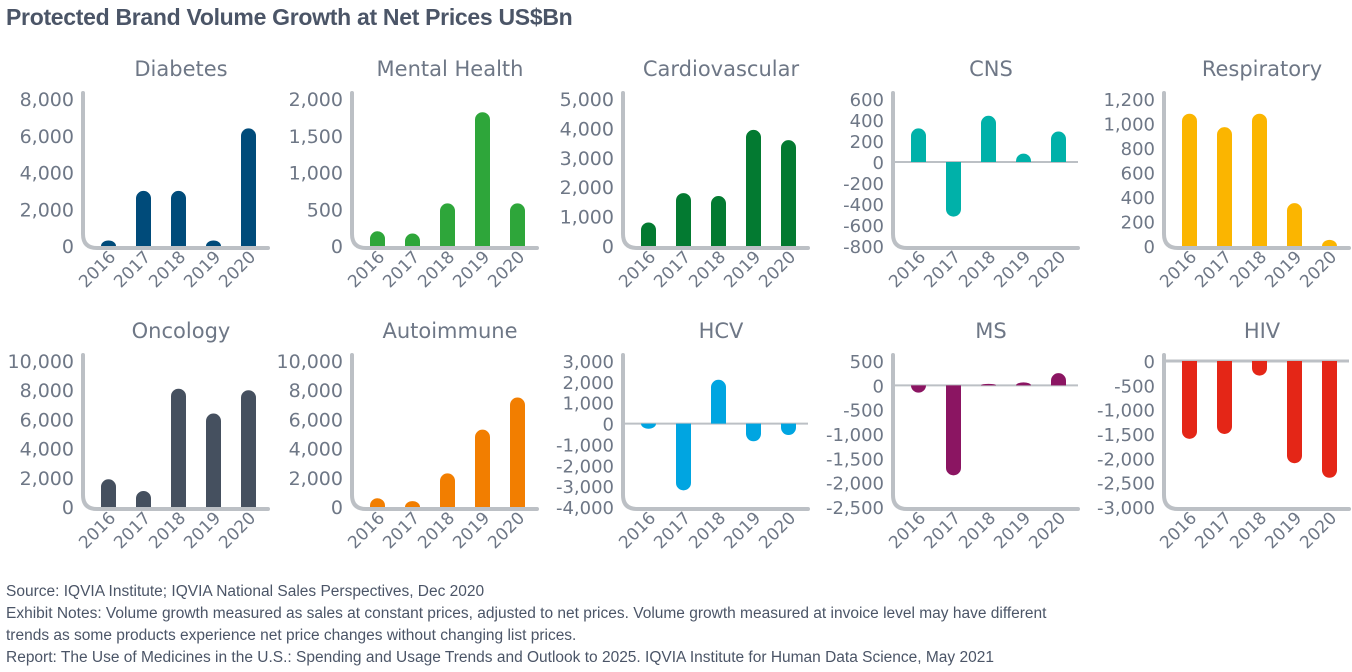 The image size is (1352, 672). What do you see at coordinates (1126, 508) in the screenshot?
I see `y-tick-label: -3,000` at bounding box center [1126, 508].